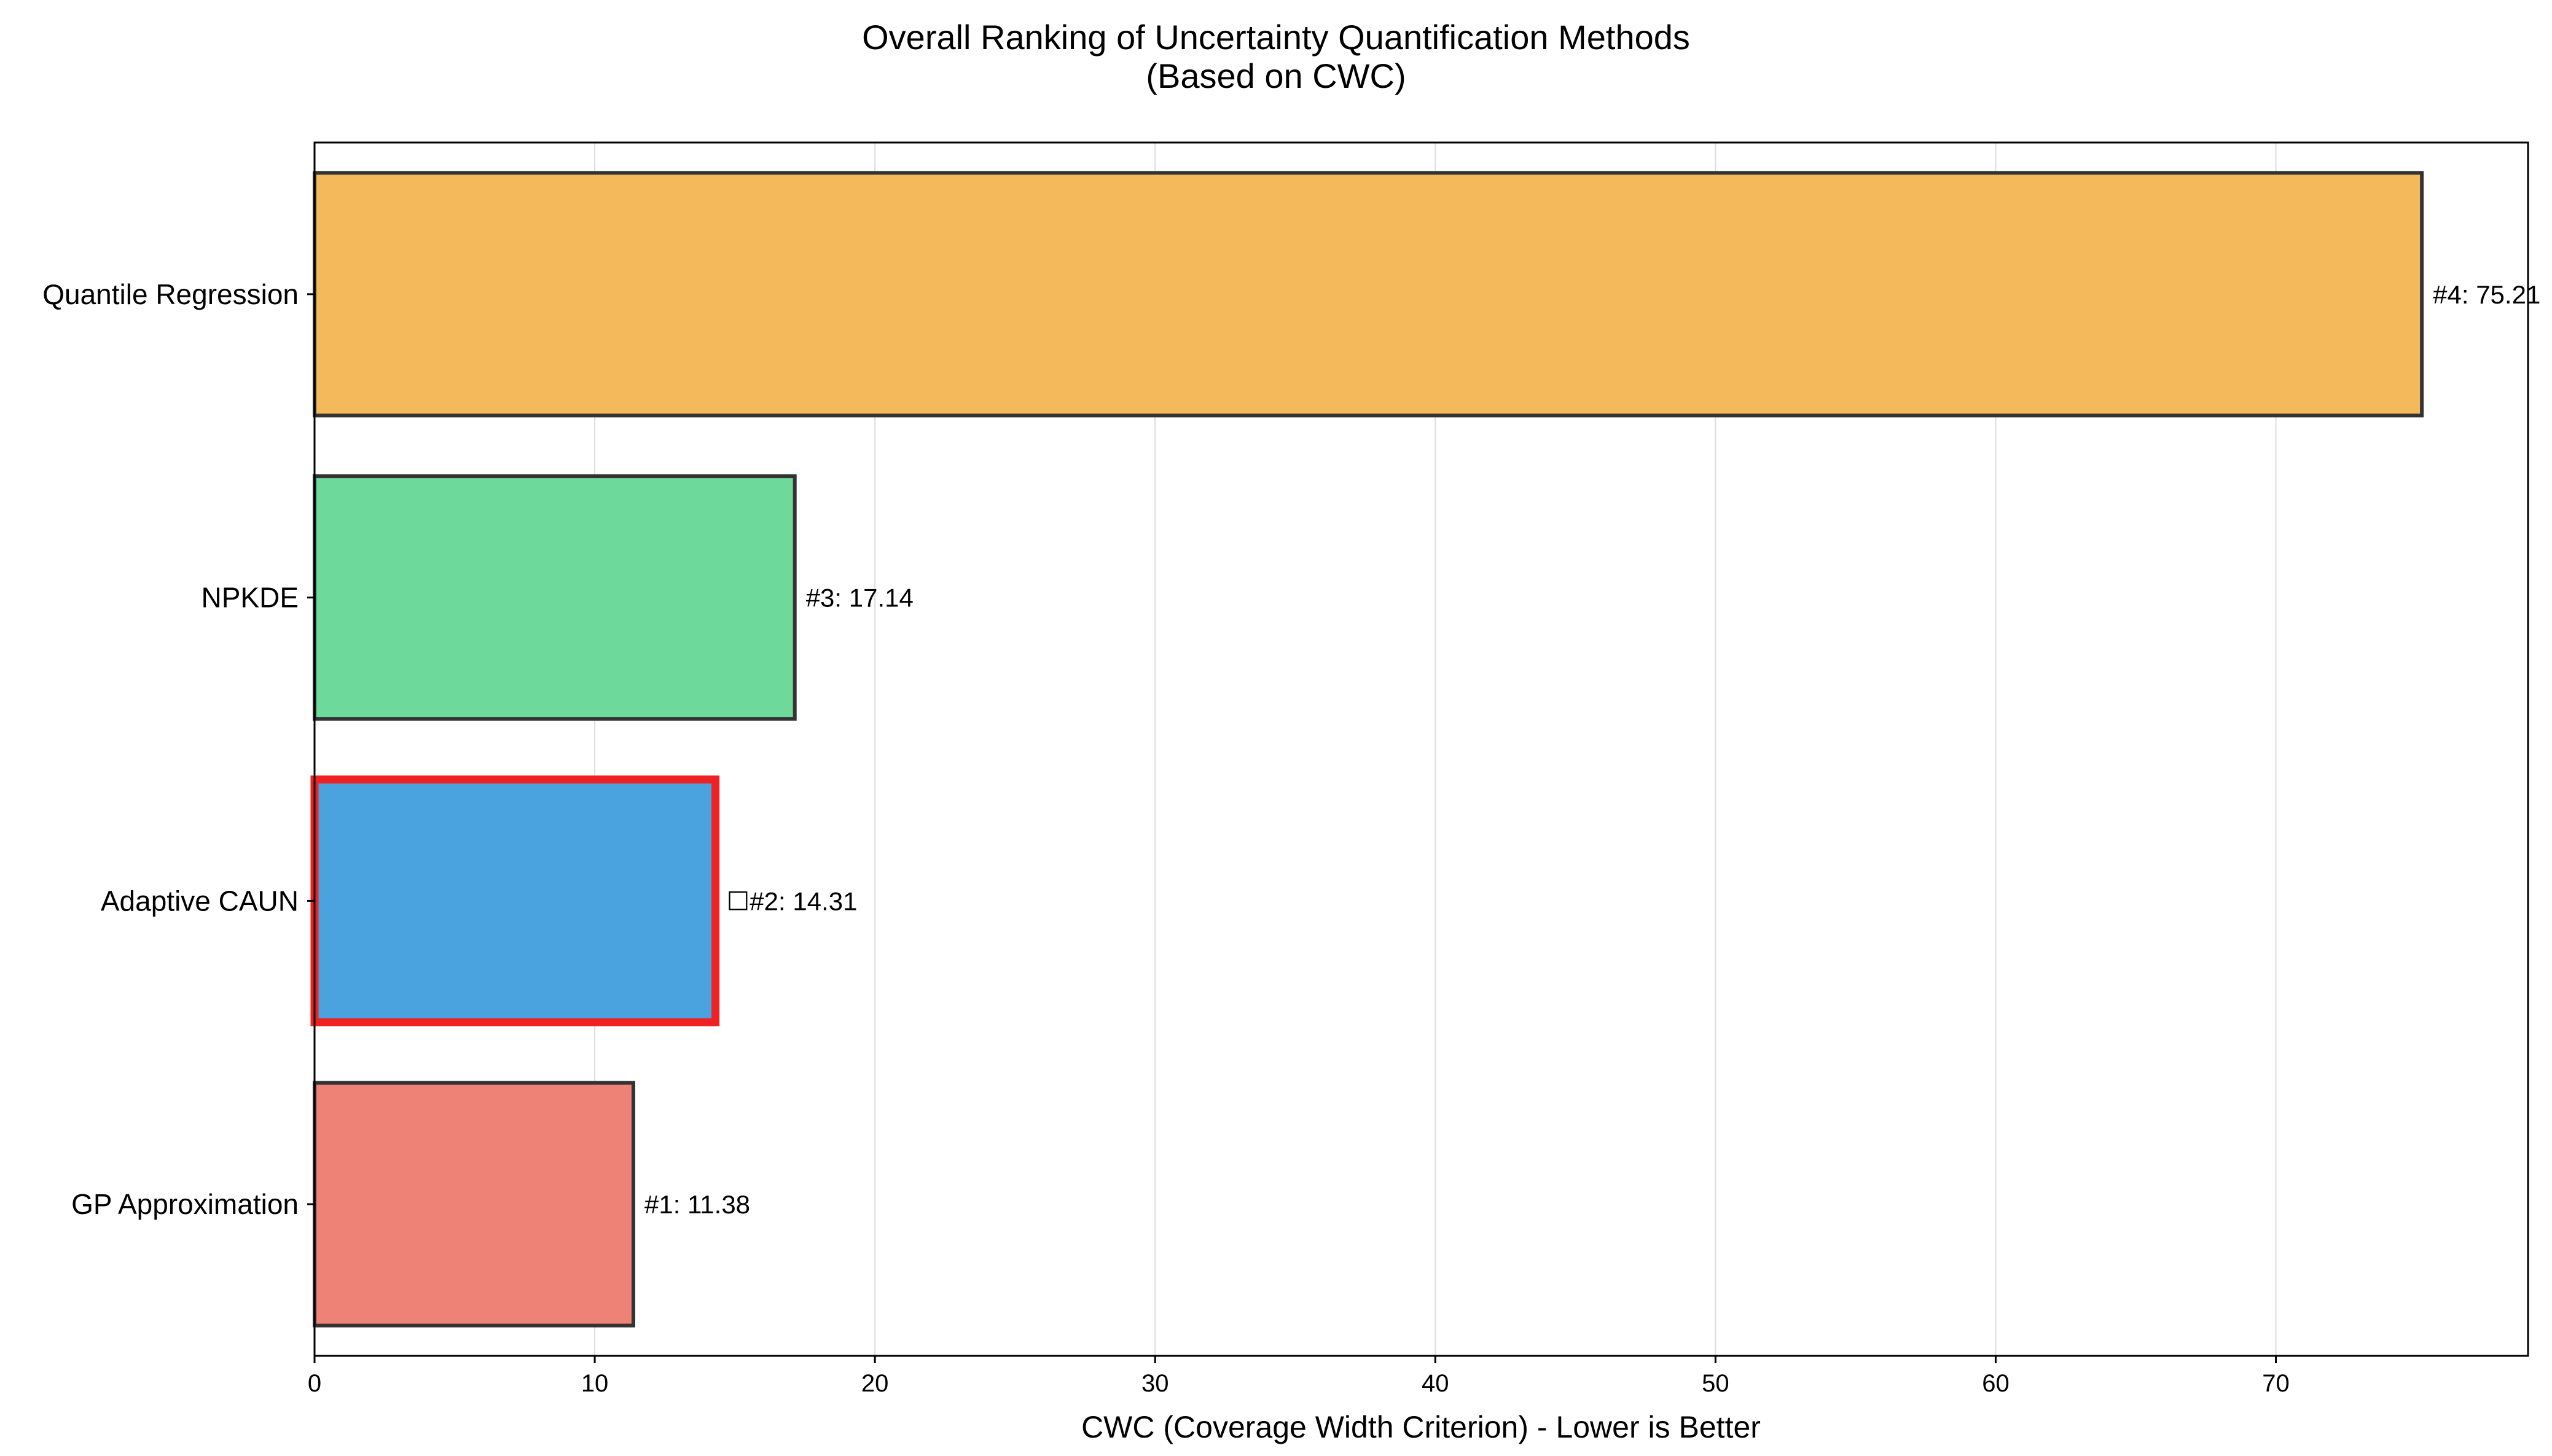 The height and width of the screenshot is (1456, 2552). Describe the element at coordinates (250, 598) in the screenshot. I see `y-tick-label: NPKDE` at that location.